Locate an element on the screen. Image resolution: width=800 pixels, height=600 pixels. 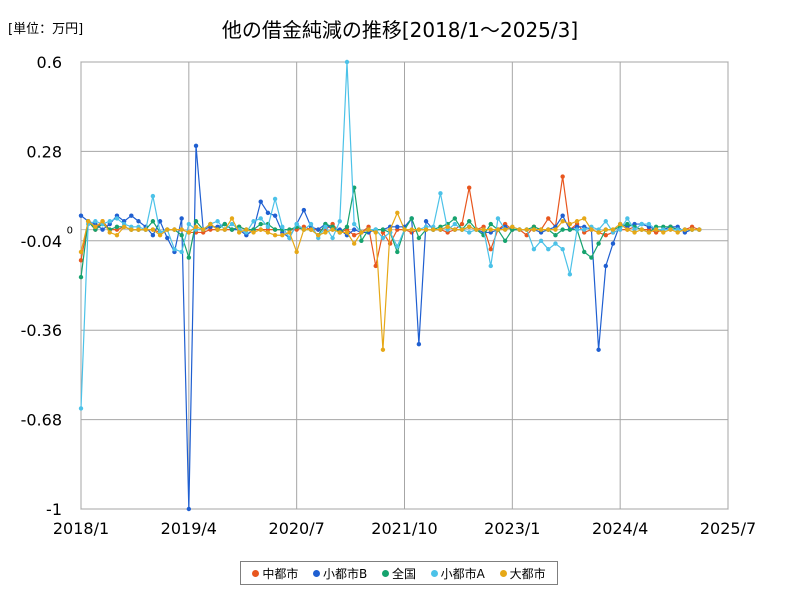
x-tick-label: 2023/1 is located at coordinates (512, 528).